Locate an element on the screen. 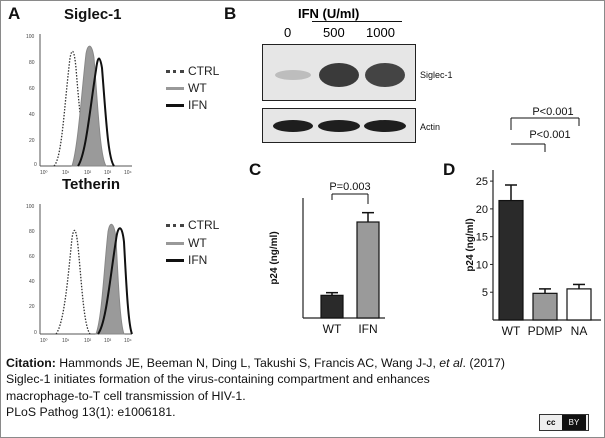  bar-ifn is located at coordinates (368, 270).